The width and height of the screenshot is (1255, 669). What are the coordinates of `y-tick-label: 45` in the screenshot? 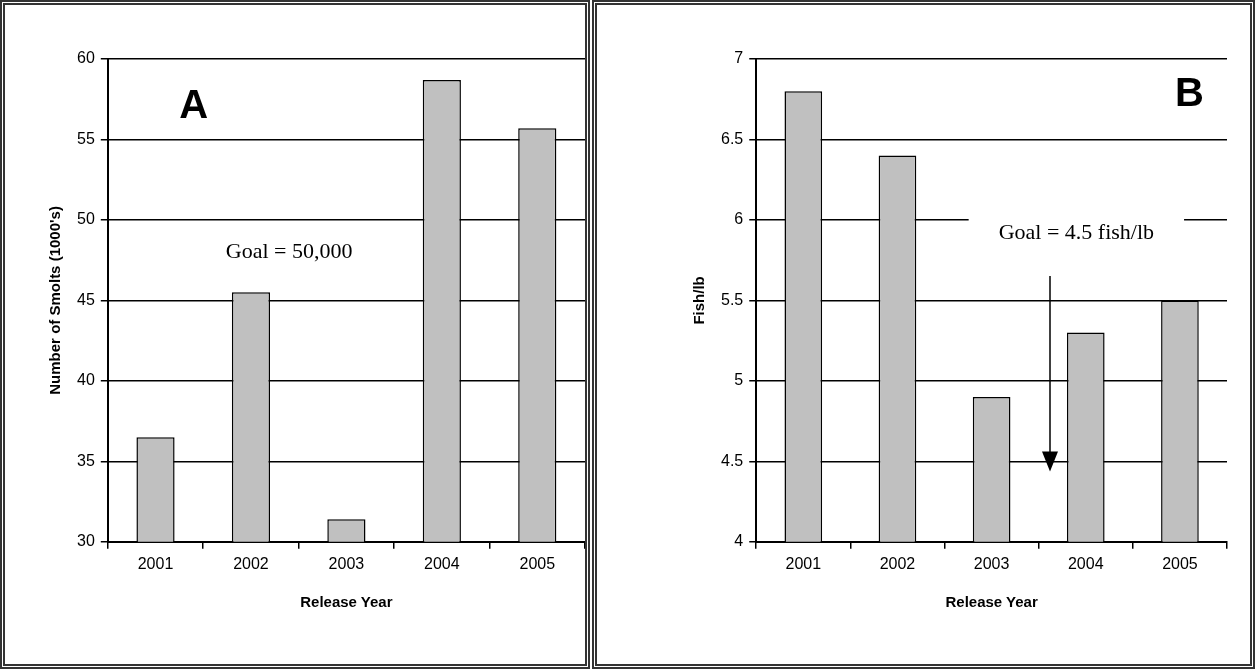 It's located at (86, 299).